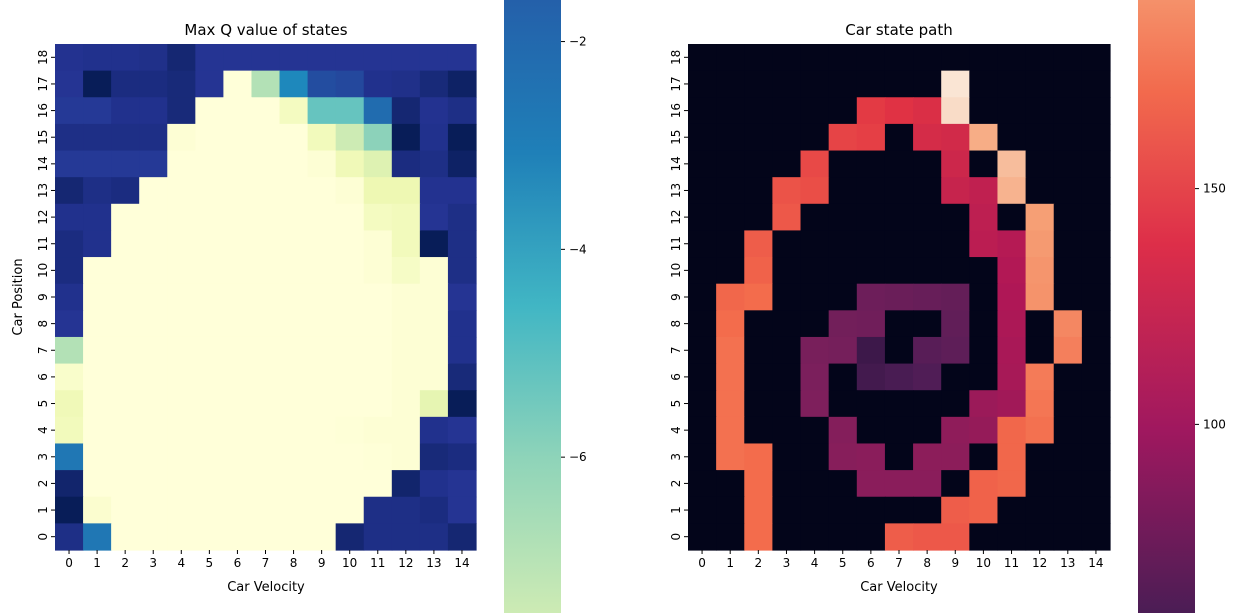 The image size is (1257, 613). What do you see at coordinates (210, 563) in the screenshot?
I see `x-tick-label: 5` at bounding box center [210, 563].